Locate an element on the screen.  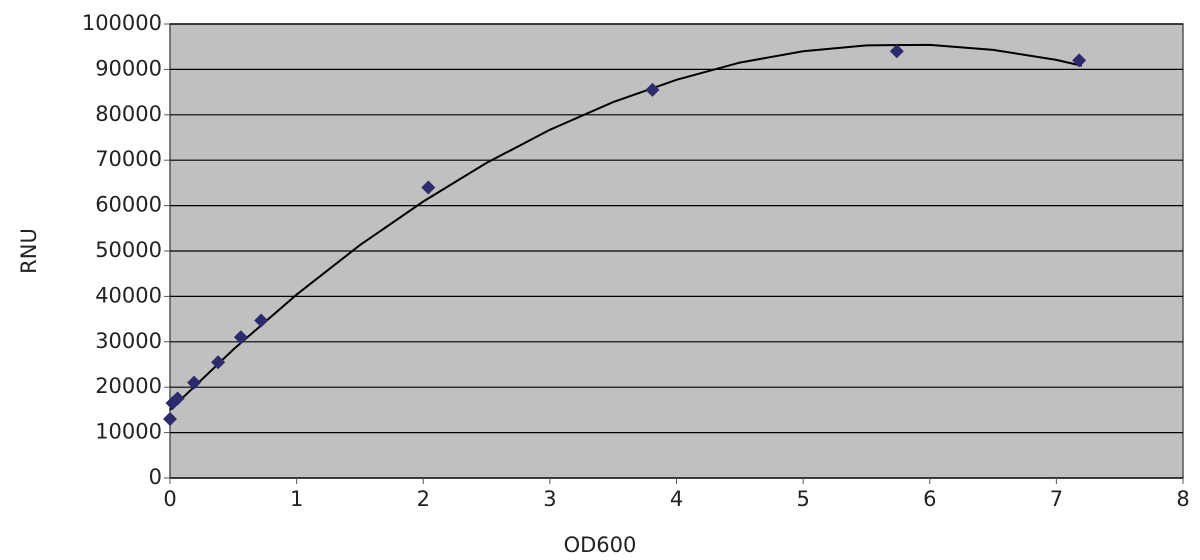
y-tick-label: 0 is located at coordinates (155, 477).